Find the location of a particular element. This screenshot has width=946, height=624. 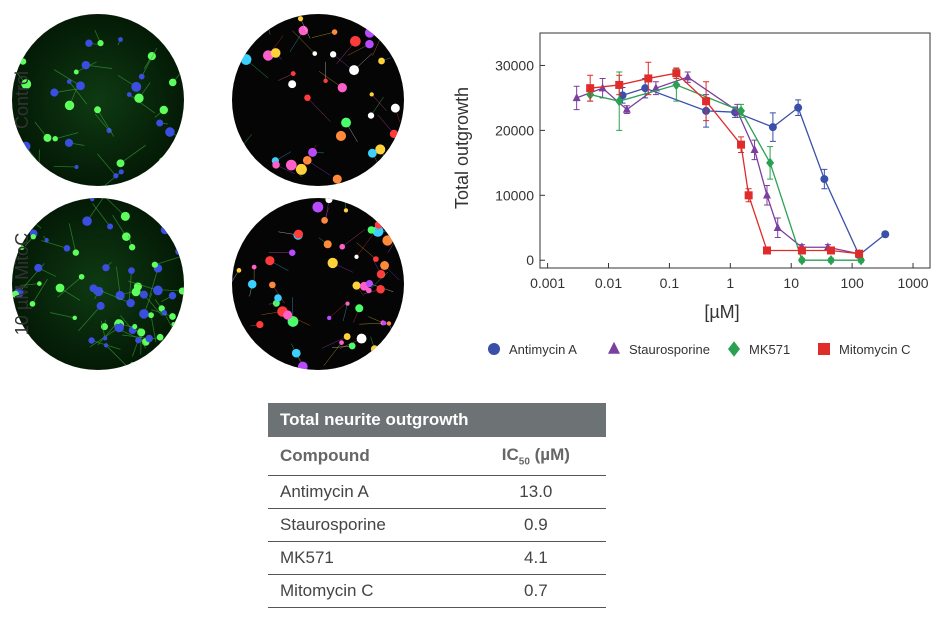

table-row: Mitomycin C 0.7 is located at coordinates (437, 591).